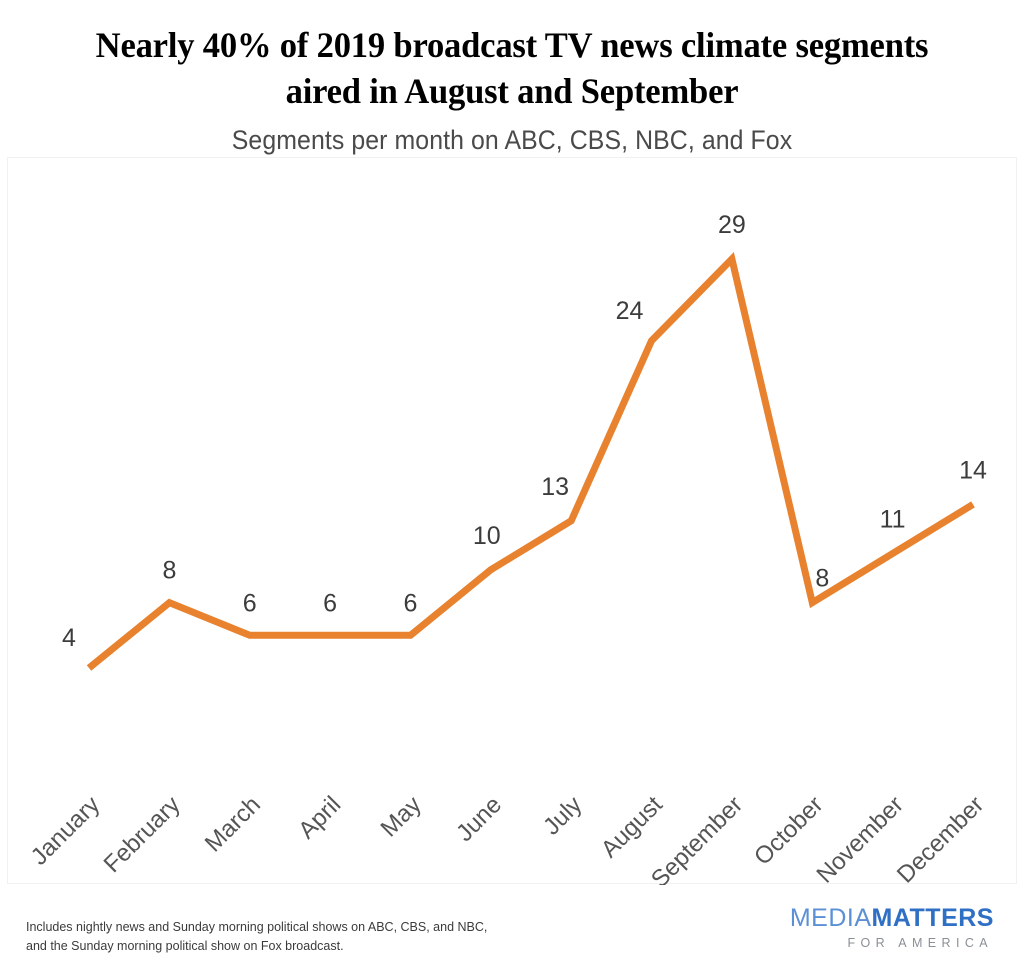 This screenshot has height=972, width=1024. What do you see at coordinates (142, 834) in the screenshot?
I see `x-axis-tick-label: February` at bounding box center [142, 834].